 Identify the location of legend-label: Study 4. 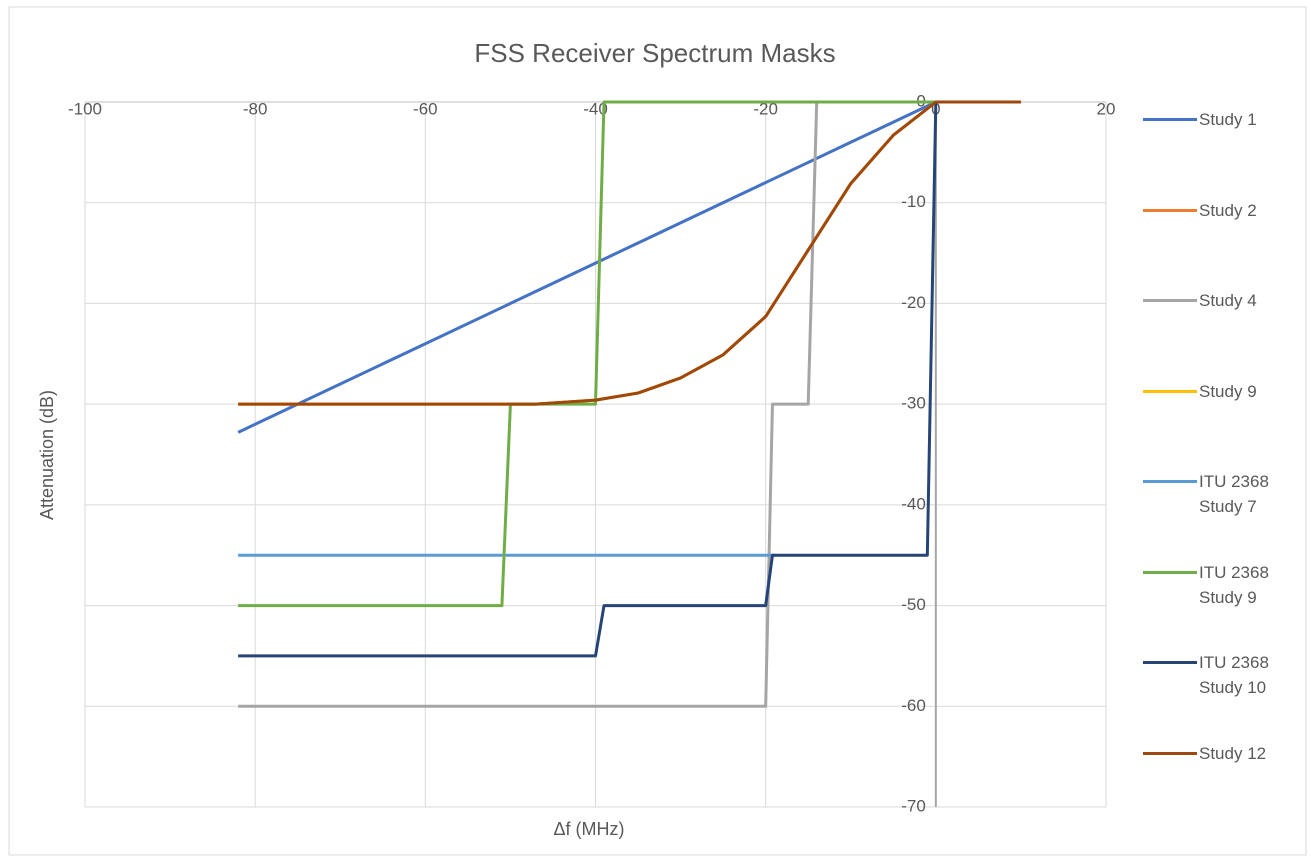
(1228, 301).